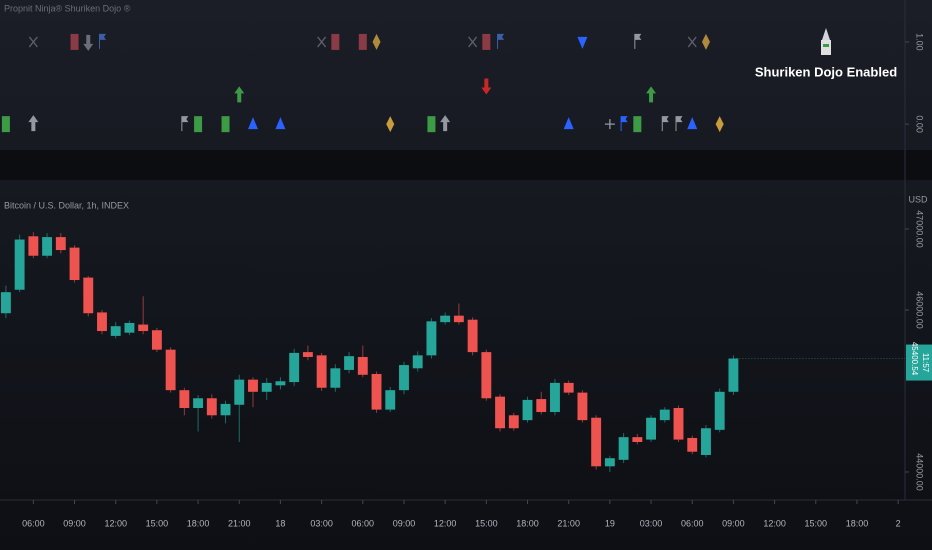 The image size is (932, 550). Describe the element at coordinates (826, 41) in the screenshot. I see `logo` at that location.